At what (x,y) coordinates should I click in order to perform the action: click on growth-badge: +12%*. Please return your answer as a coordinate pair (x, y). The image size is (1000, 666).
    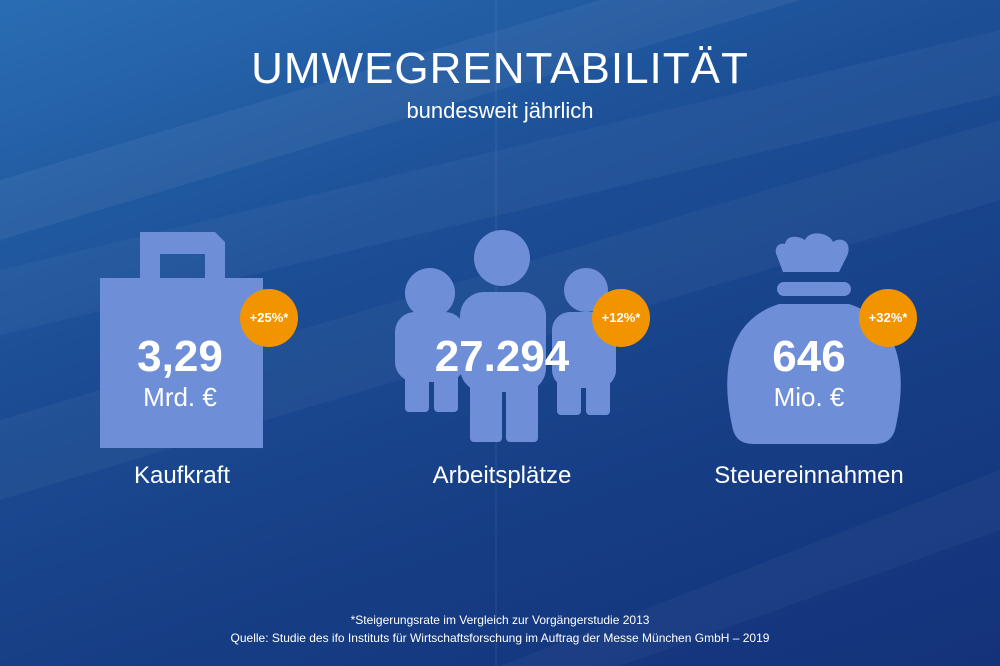
    Looking at the image, I should click on (621, 318).